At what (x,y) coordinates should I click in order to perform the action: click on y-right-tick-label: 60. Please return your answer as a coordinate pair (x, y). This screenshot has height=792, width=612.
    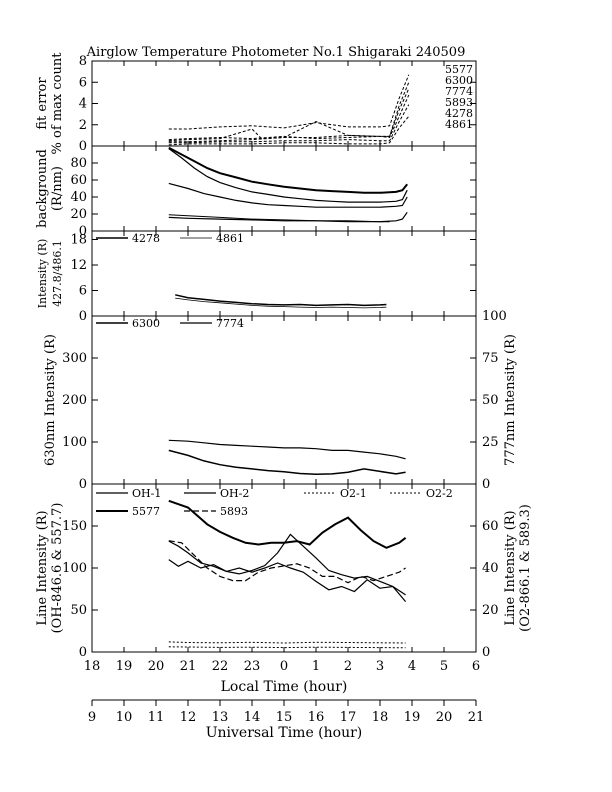
    Looking at the image, I should click on (490, 526).